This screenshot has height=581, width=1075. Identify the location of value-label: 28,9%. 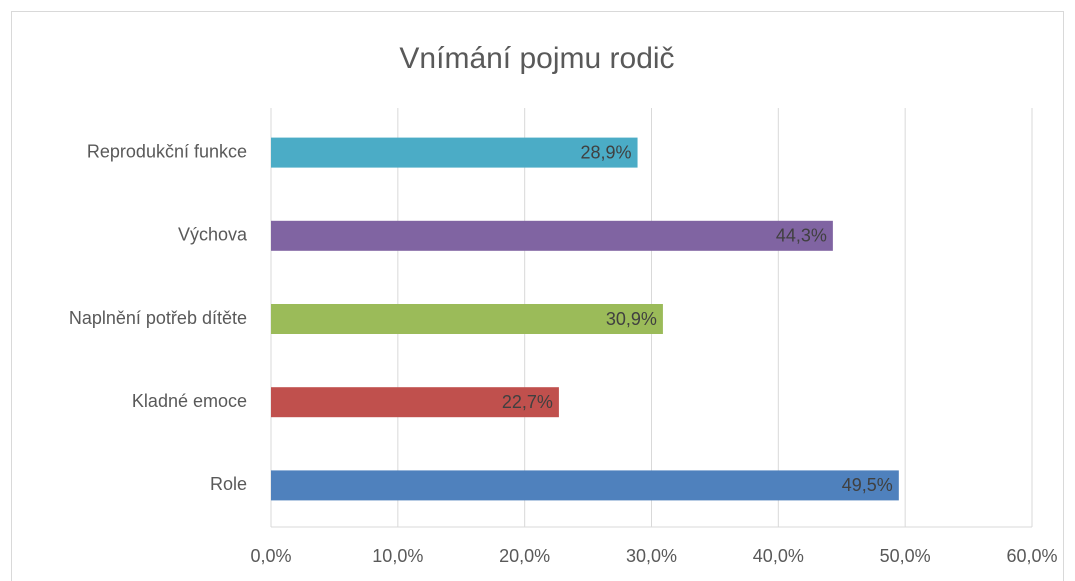
(606, 152).